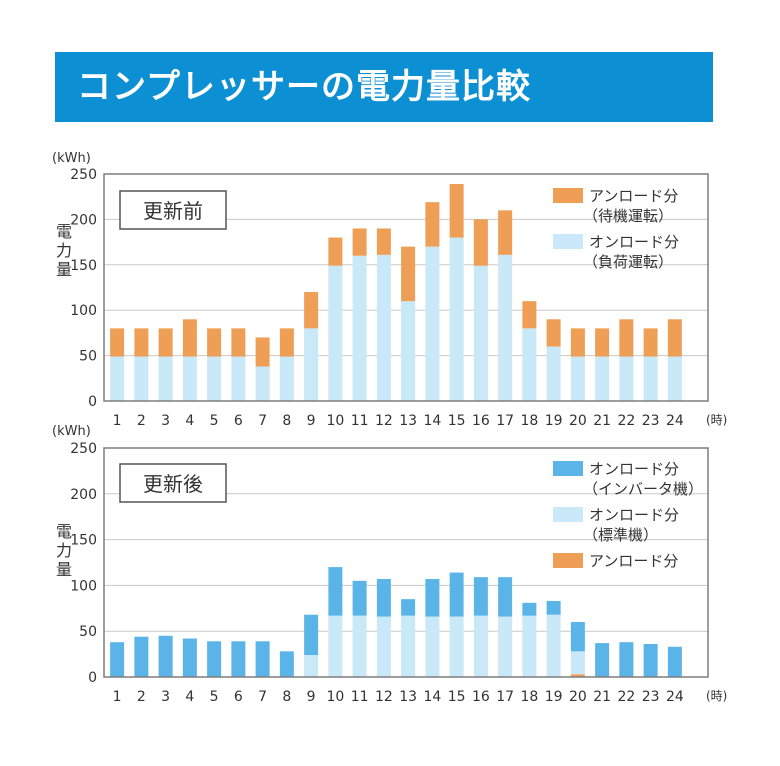 Image resolution: width=780 pixels, height=766 pixels. What do you see at coordinates (262, 697) in the screenshot?
I see `panel-2-x-tick-label: 7` at bounding box center [262, 697].